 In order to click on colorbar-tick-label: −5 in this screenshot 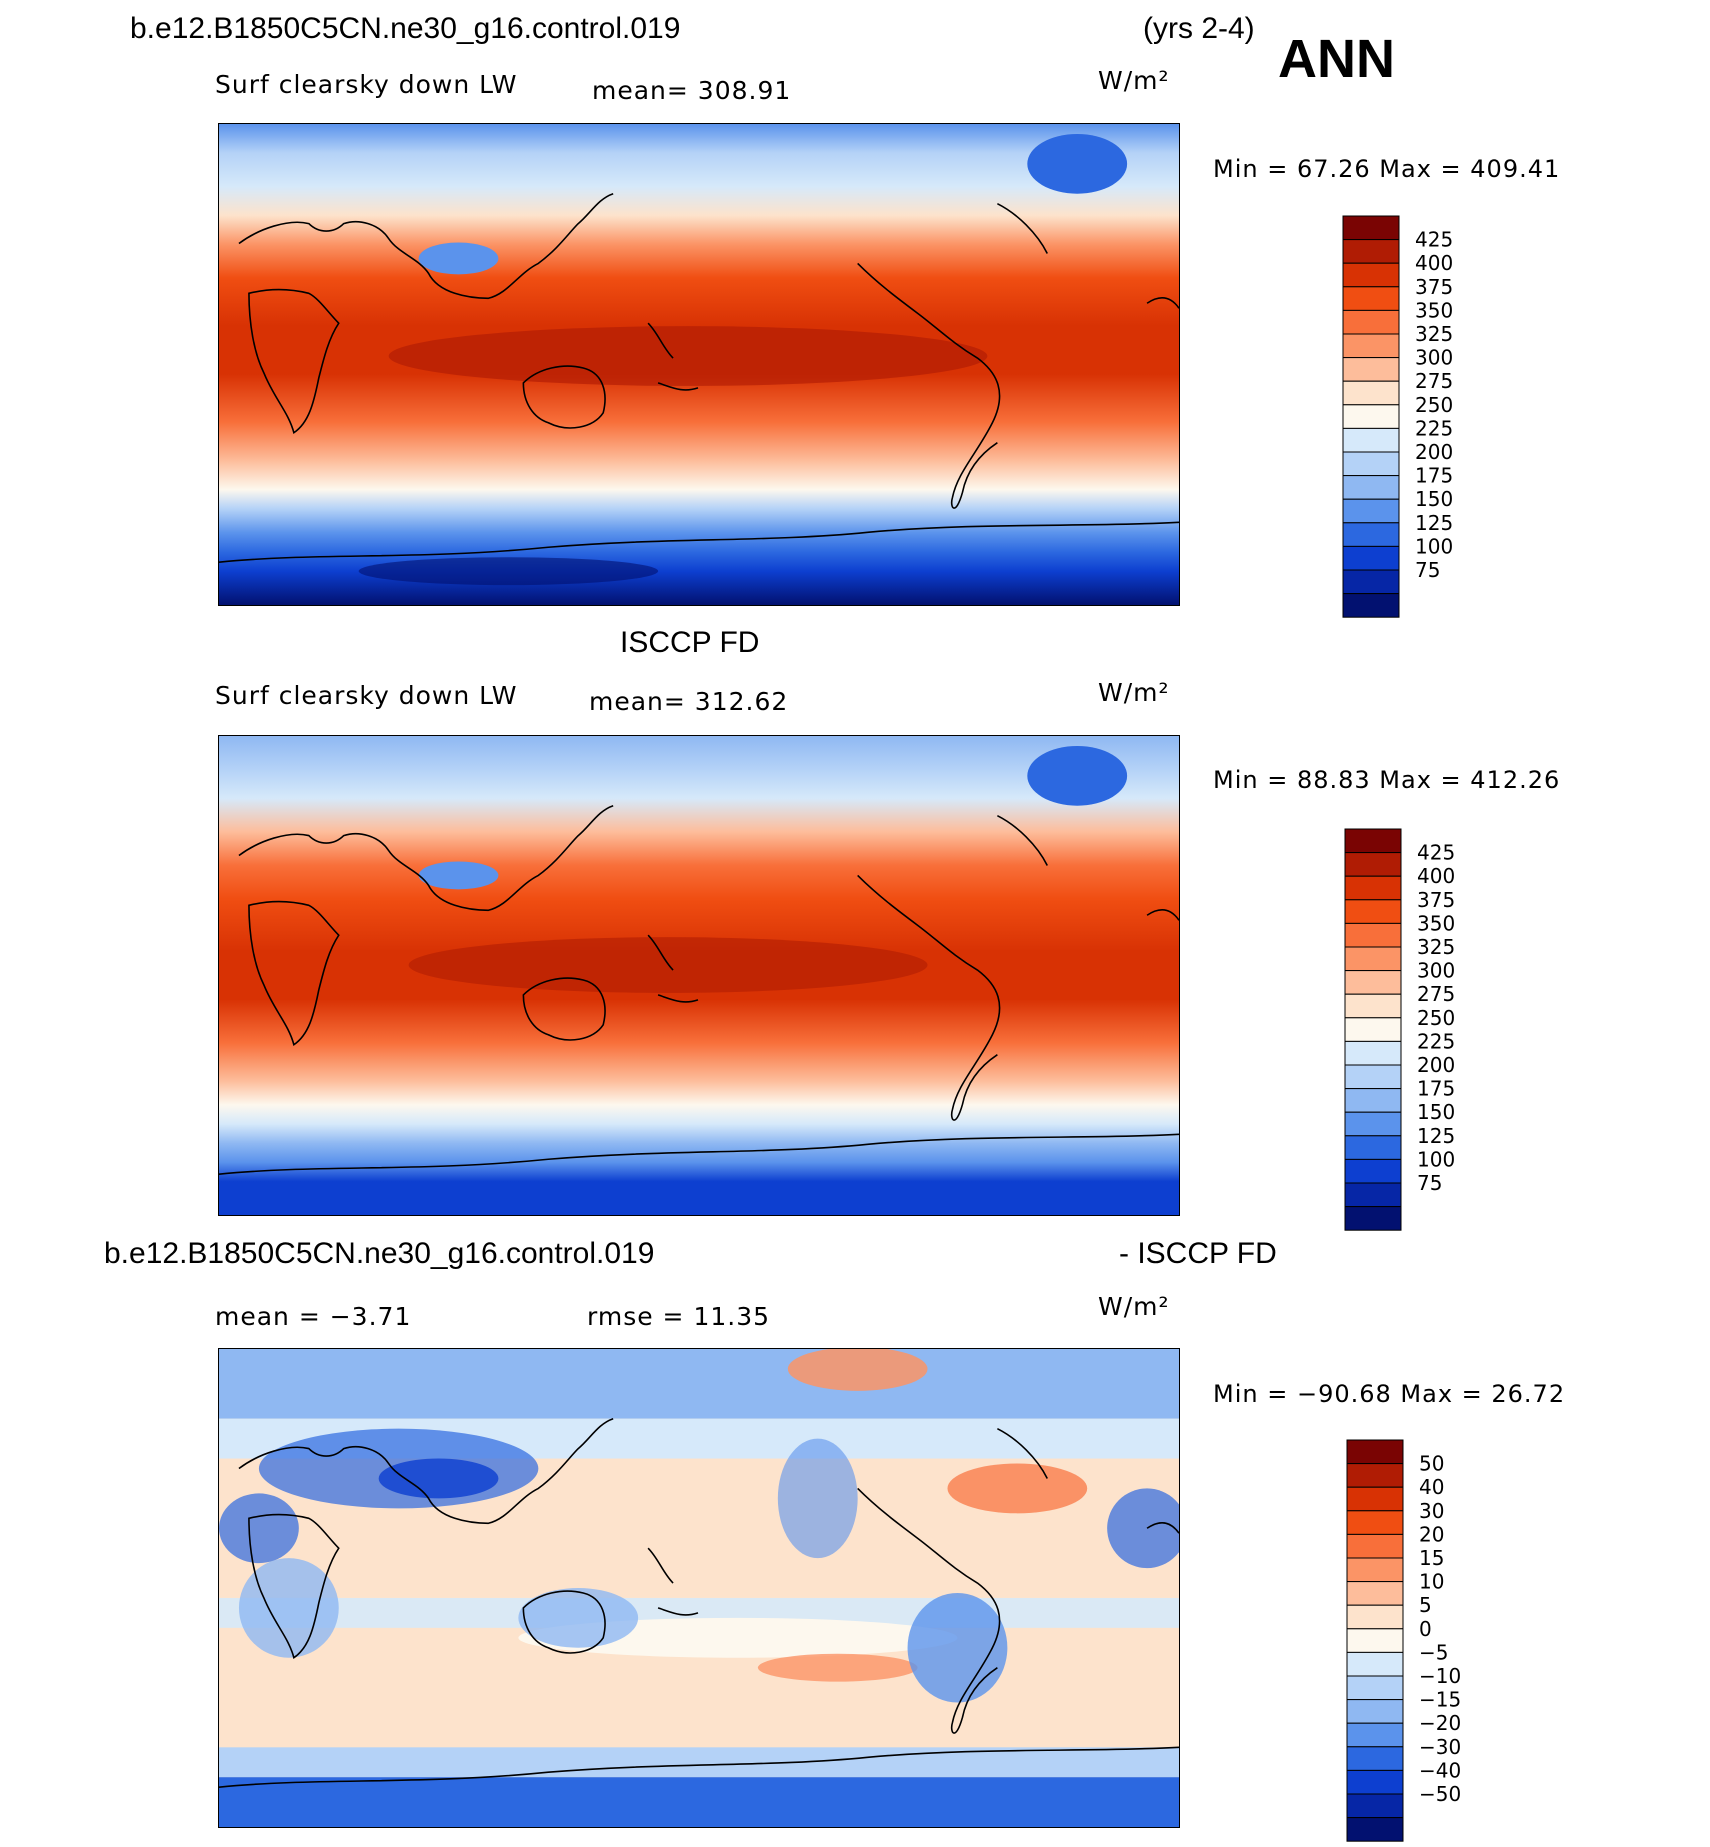, I will do `click(1433, 1652)`.